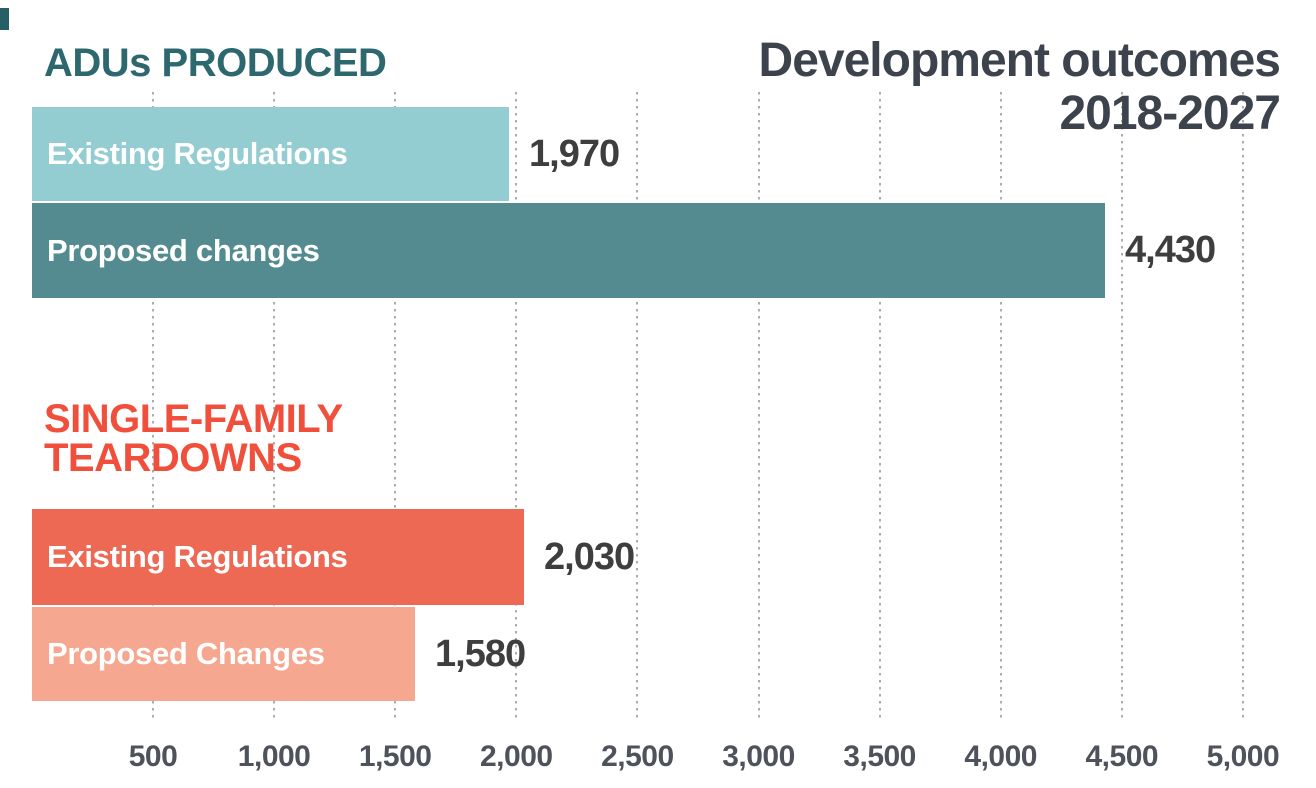 This screenshot has height=788, width=1316. I want to click on bar-value-label: 2,030, so click(589, 556).